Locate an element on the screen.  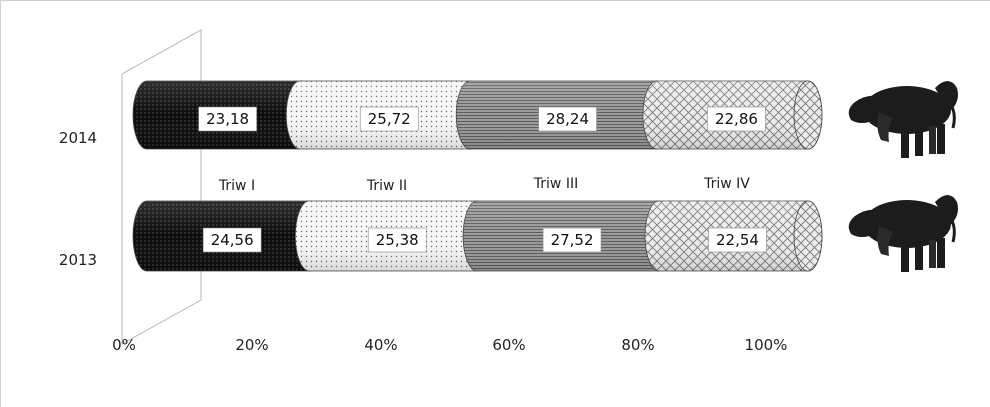
data-label-2014-2: 25,72 is located at coordinates (389, 119).